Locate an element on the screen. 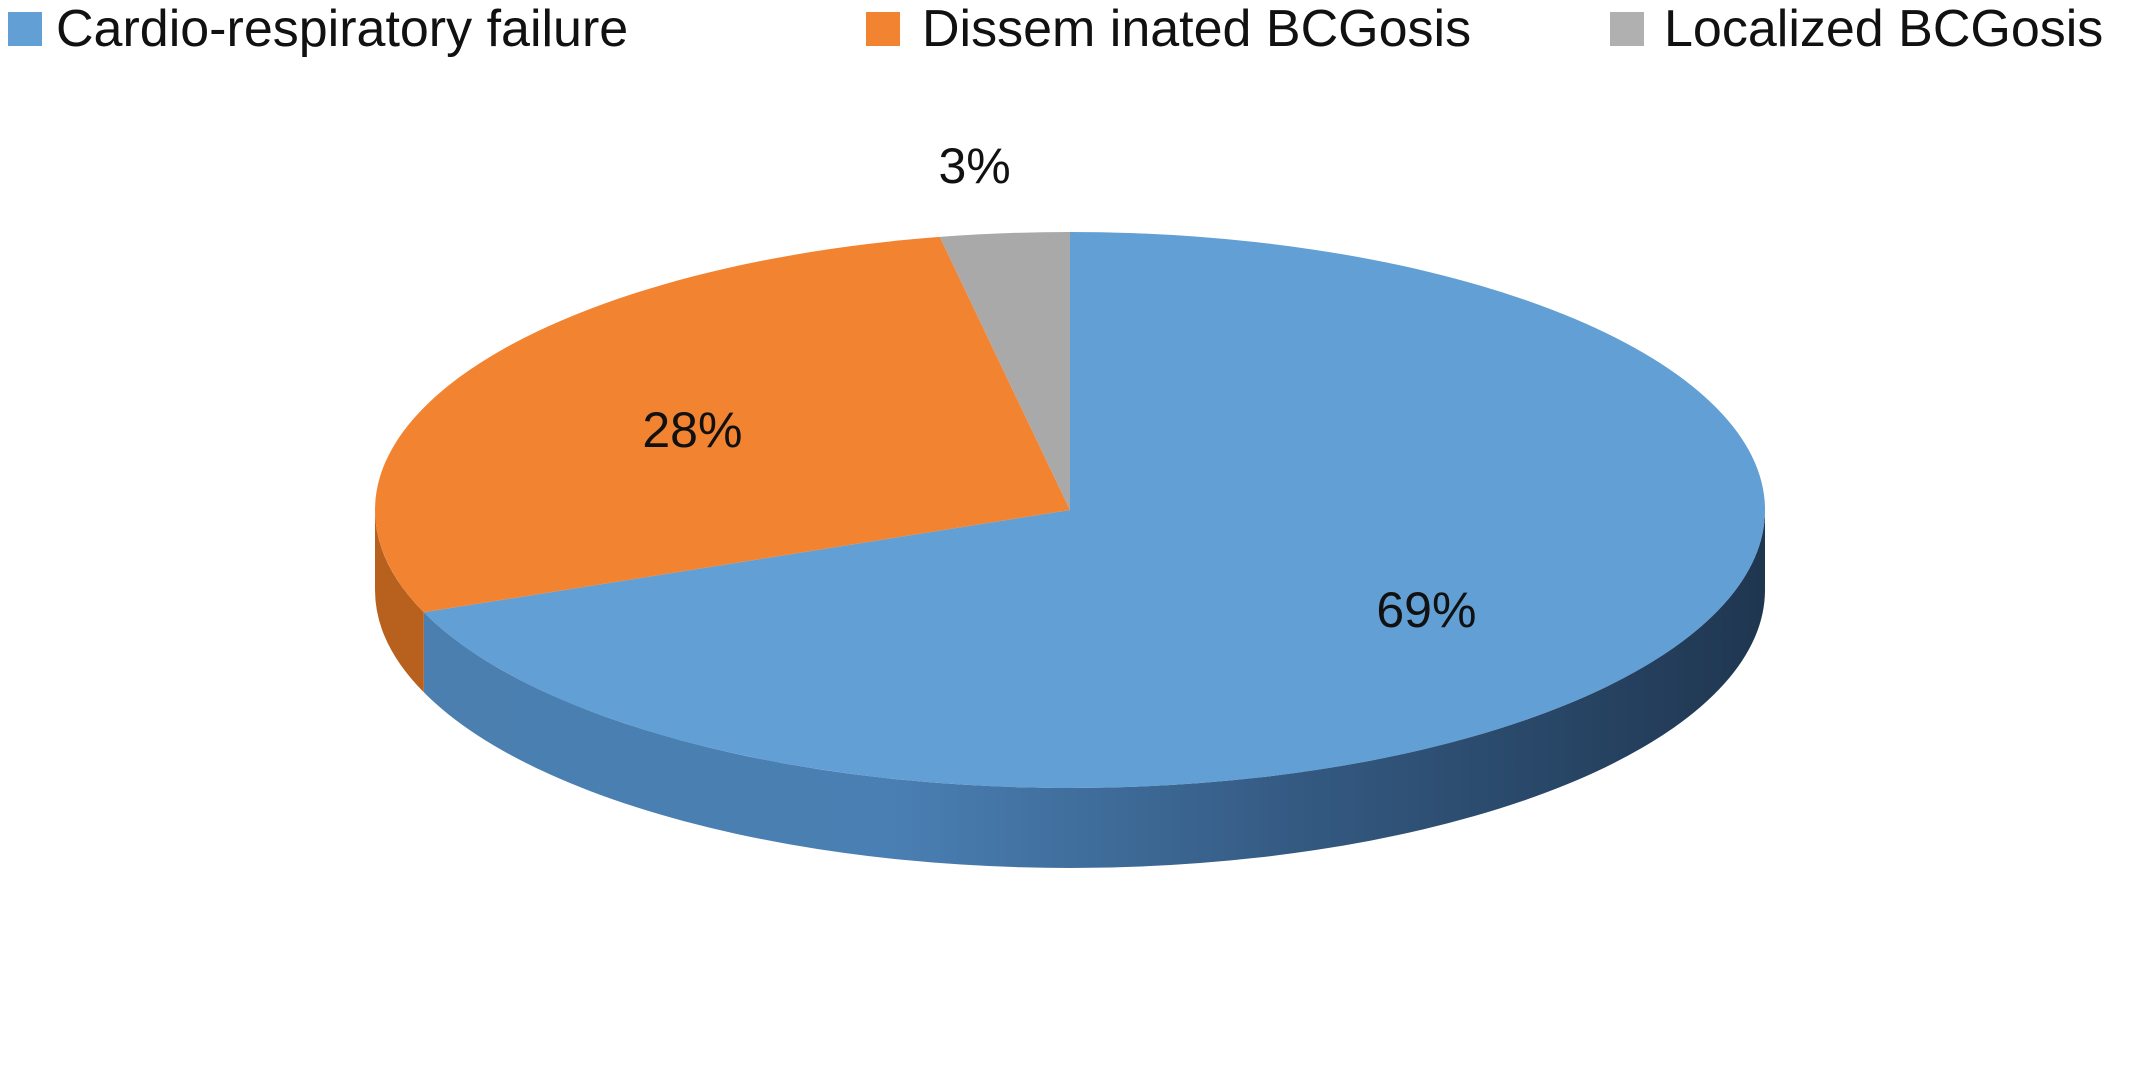 Image resolution: width=2133 pixels, height=1071 pixels. data-label-cardio-respiratory-failure: 69% is located at coordinates (1426, 610).